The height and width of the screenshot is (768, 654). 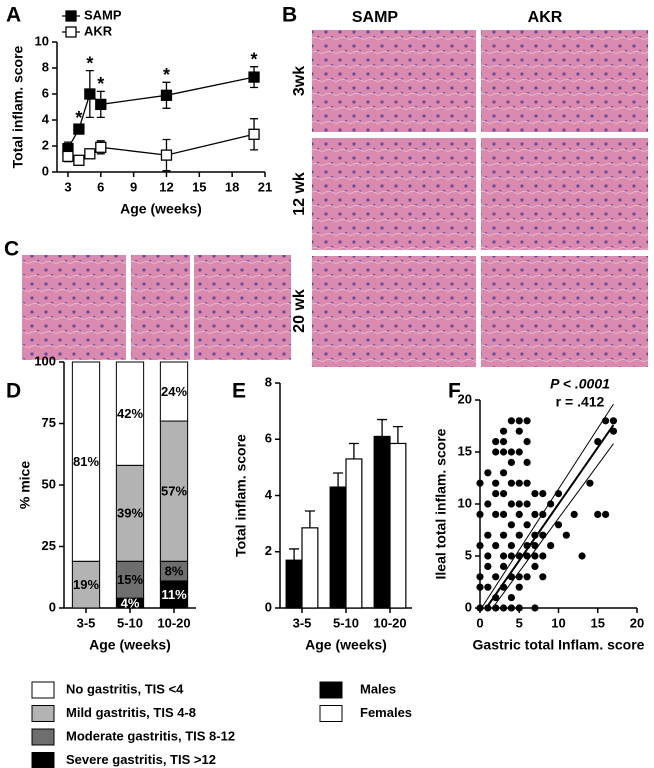 What do you see at coordinates (559, 645) in the screenshot?
I see `x-axis-label: Gastric total Inflam. score` at bounding box center [559, 645].